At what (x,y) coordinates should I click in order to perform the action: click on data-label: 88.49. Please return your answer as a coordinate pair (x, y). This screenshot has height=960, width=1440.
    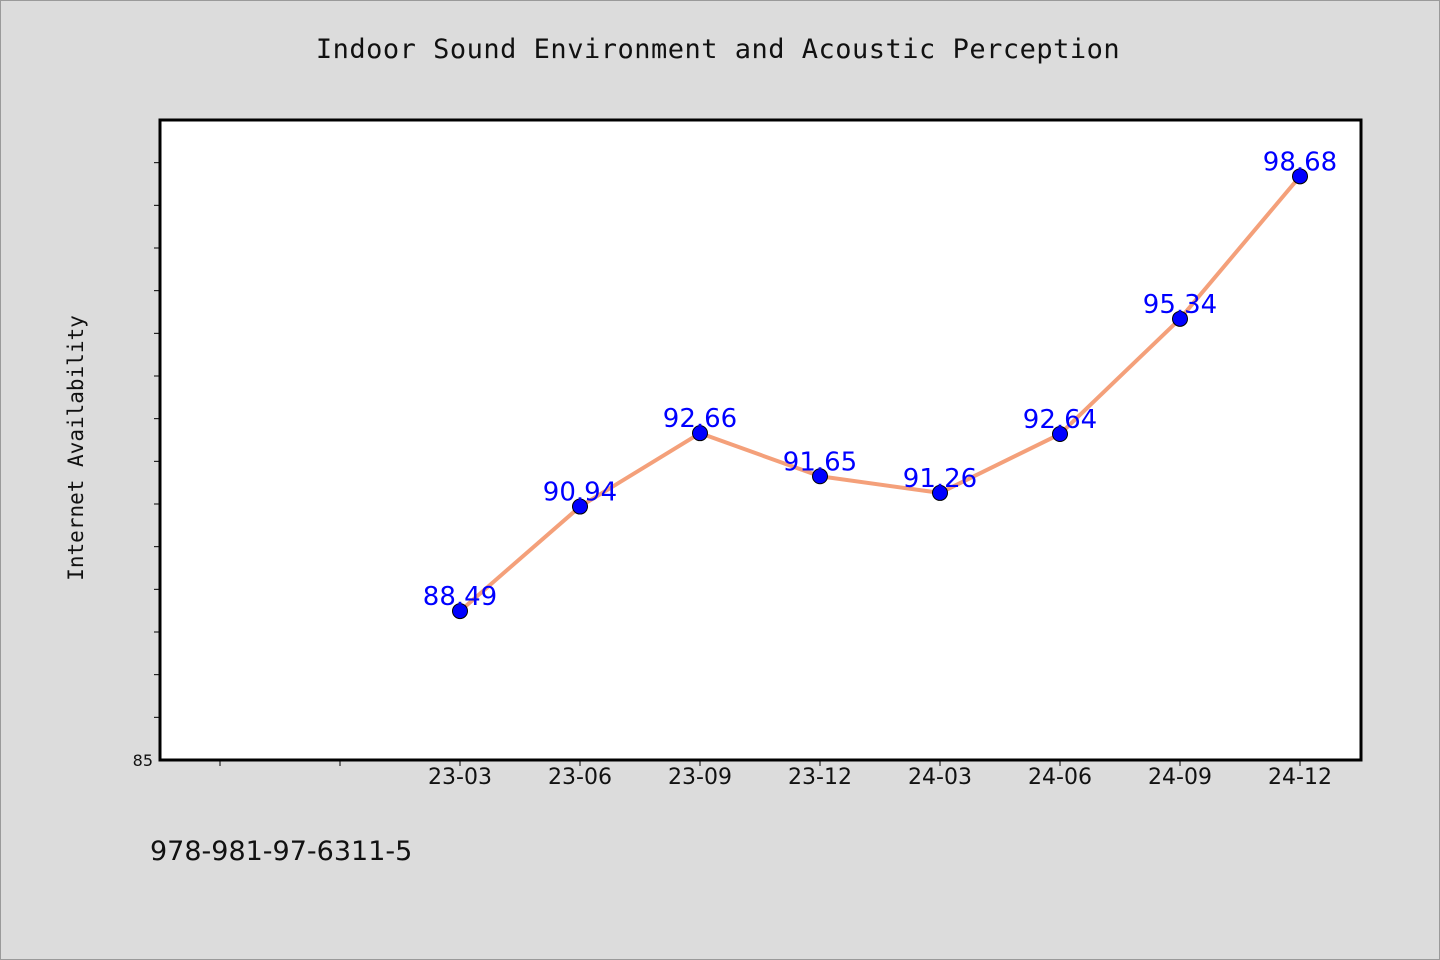
    Looking at the image, I should click on (460, 597).